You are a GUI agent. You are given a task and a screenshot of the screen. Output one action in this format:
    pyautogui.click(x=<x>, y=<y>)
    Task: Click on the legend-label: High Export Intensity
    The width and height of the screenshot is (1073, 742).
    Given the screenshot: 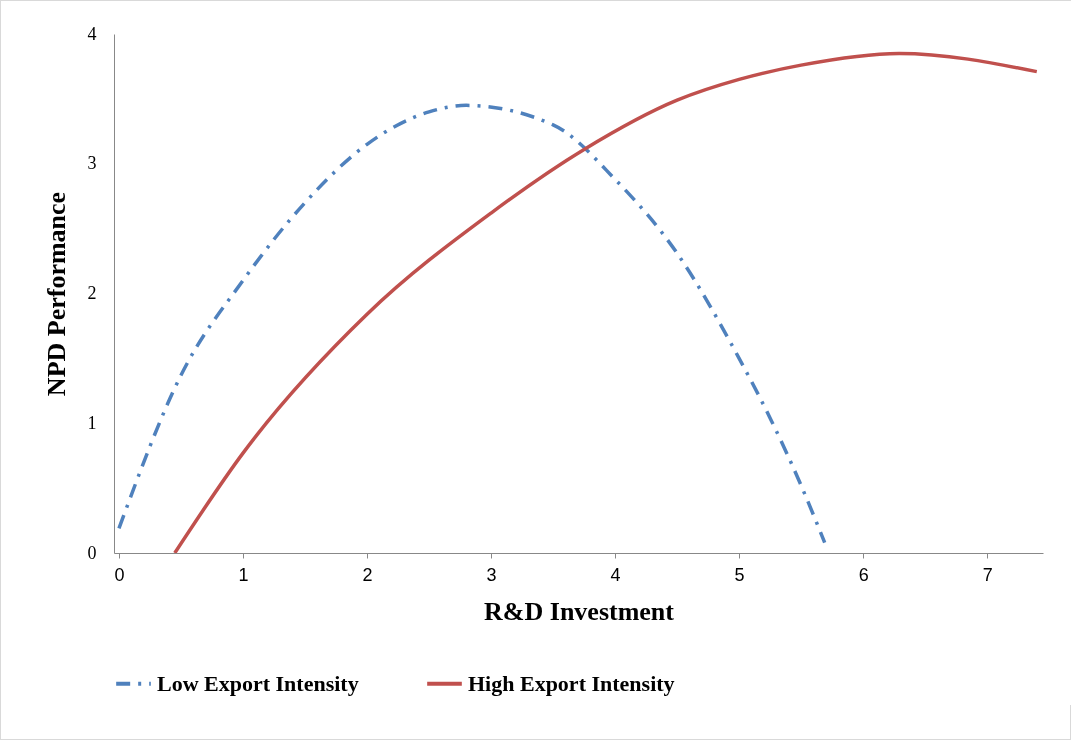 What is the action you would take?
    pyautogui.click(x=571, y=683)
    